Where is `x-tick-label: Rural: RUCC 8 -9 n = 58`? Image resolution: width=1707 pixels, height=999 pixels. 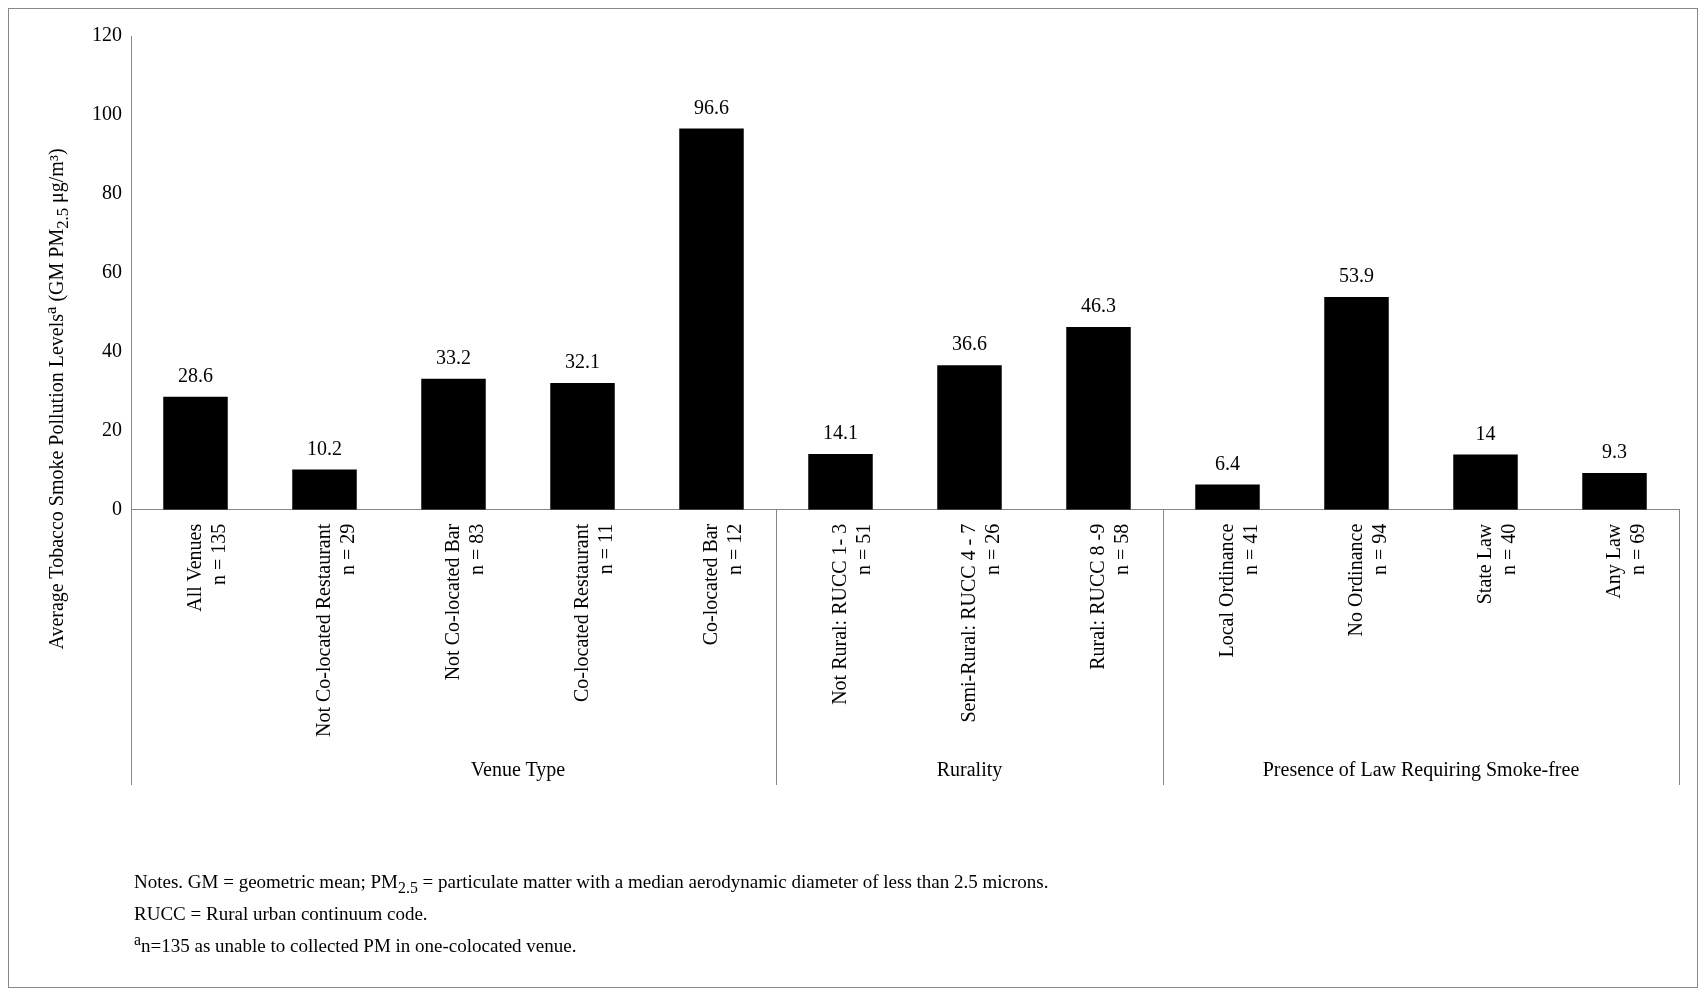
x-tick-label: Rural: RUCC 8 -9 n = 58 is located at coordinates (1108, 596).